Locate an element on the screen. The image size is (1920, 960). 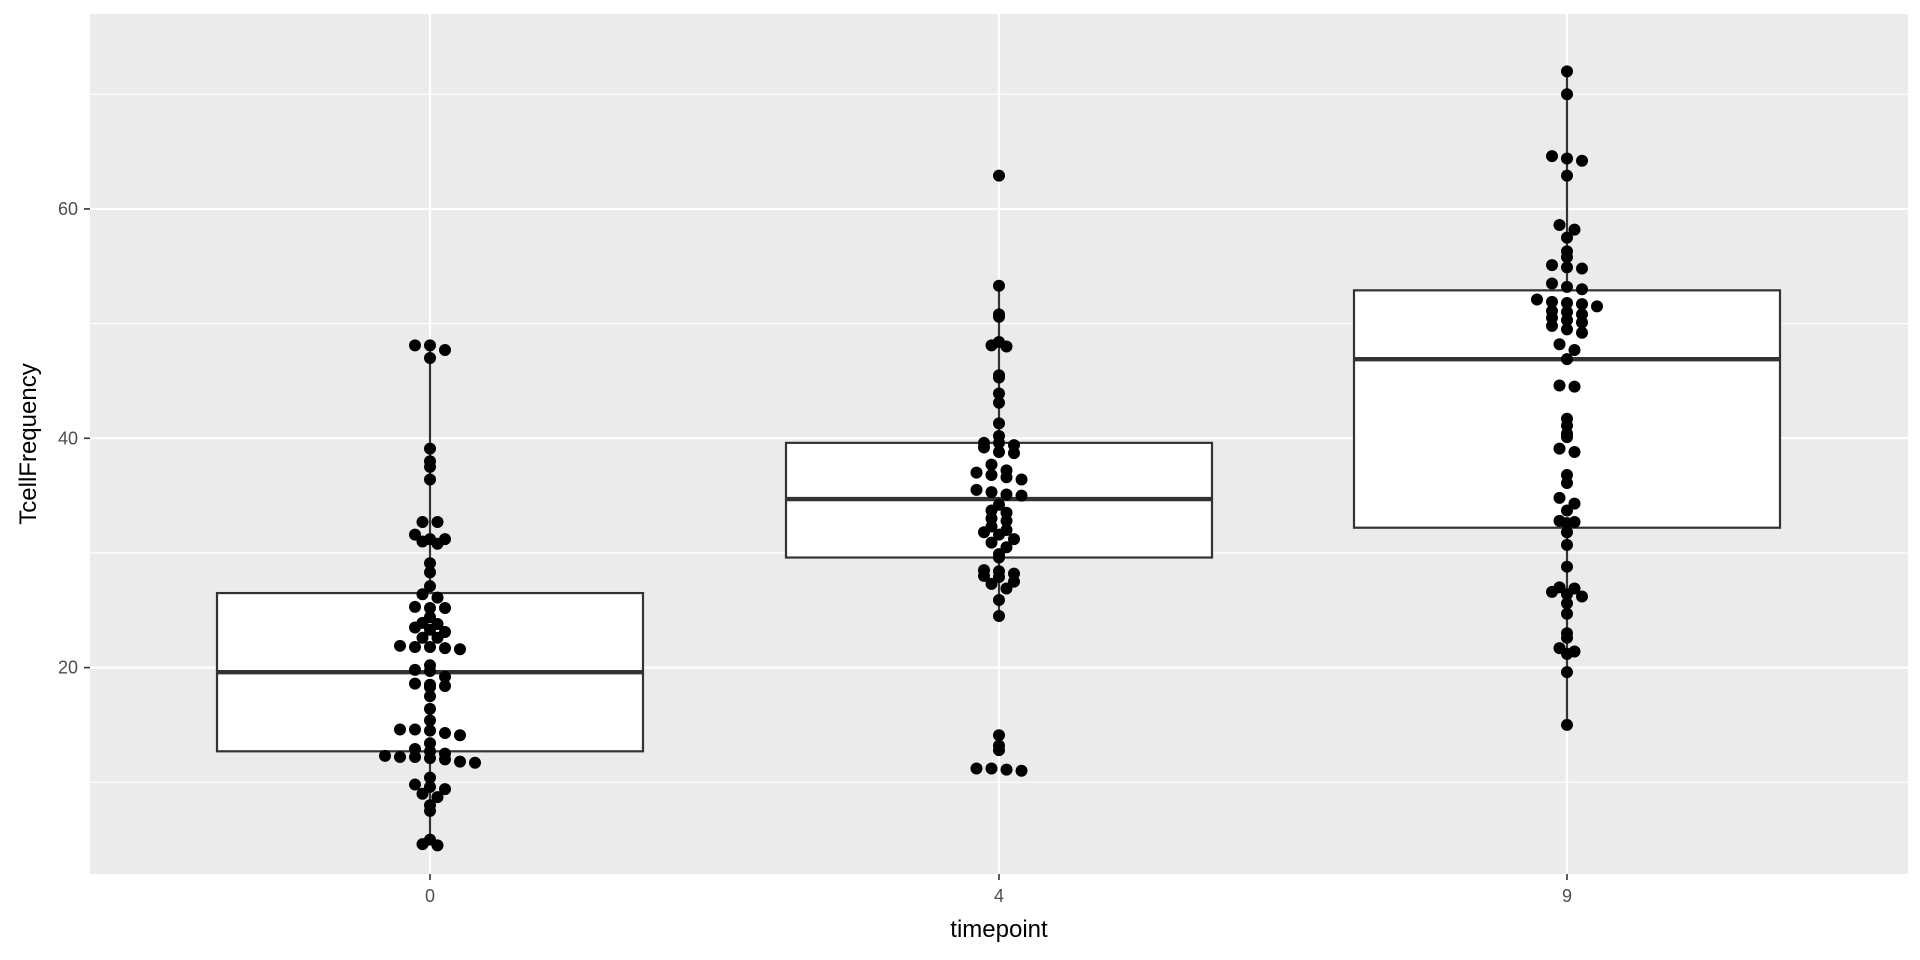
x-tick-label: 4 is located at coordinates (999, 896).